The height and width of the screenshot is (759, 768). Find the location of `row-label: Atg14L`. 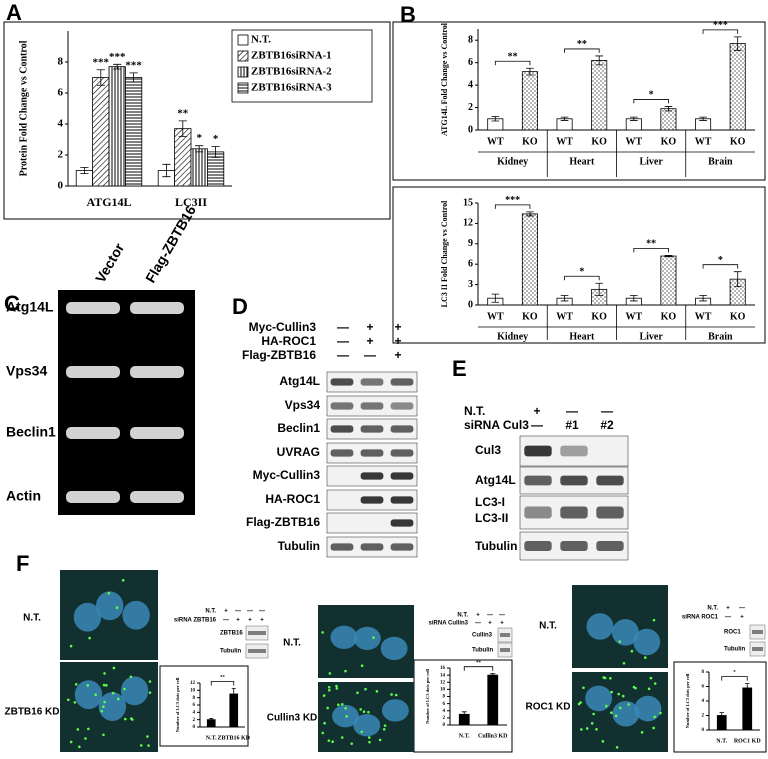

row-label: Atg14L is located at coordinates (495, 480).